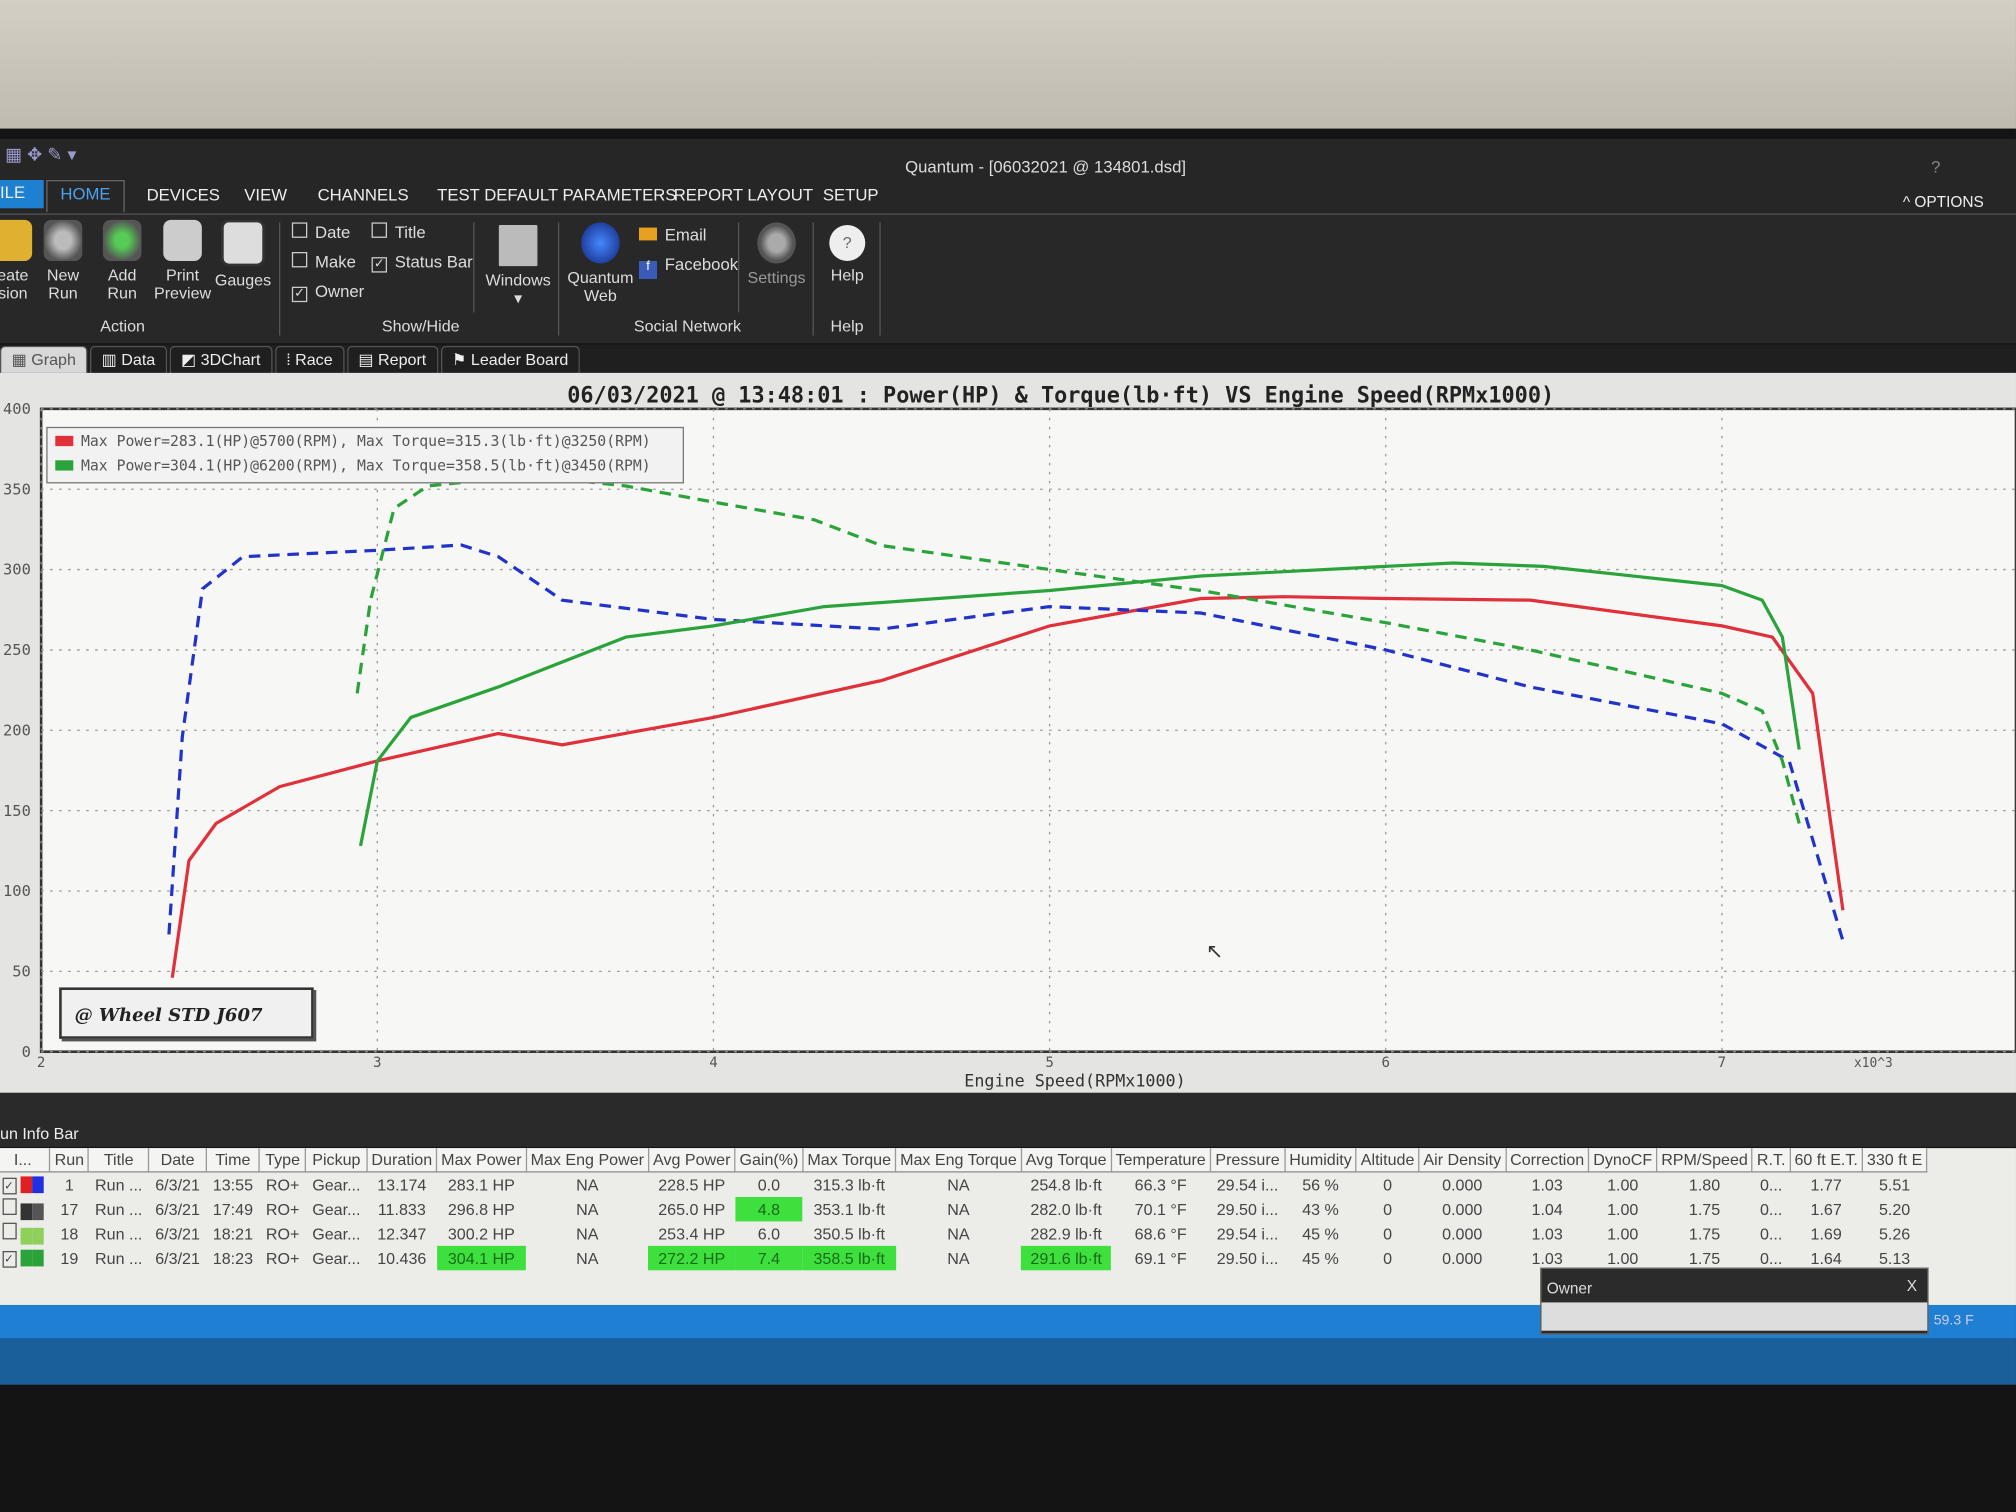 This screenshot has width=2016, height=1512. Describe the element at coordinates (41, 154) in the screenshot. I see `quick-access-icons: ▦ ✥ ✎ ▾` at that location.